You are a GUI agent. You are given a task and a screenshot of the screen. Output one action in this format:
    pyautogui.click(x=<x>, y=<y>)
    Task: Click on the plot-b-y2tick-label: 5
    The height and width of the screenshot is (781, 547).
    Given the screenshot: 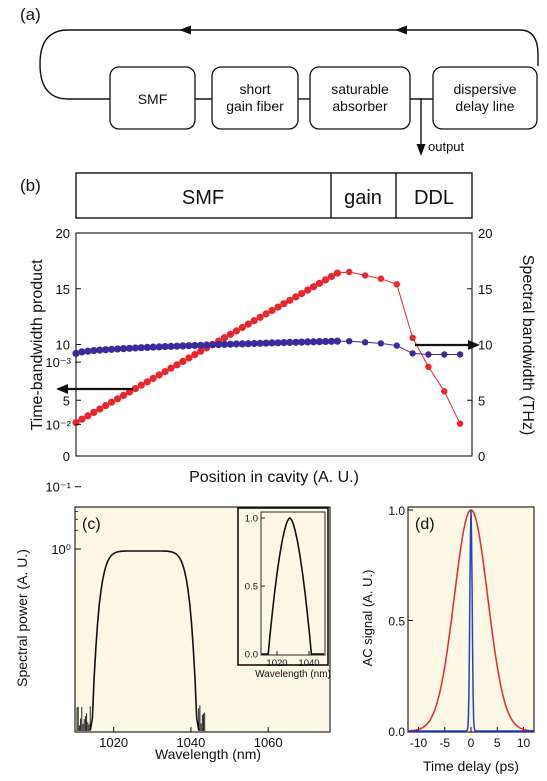 What is the action you would take?
    pyautogui.click(x=481, y=400)
    